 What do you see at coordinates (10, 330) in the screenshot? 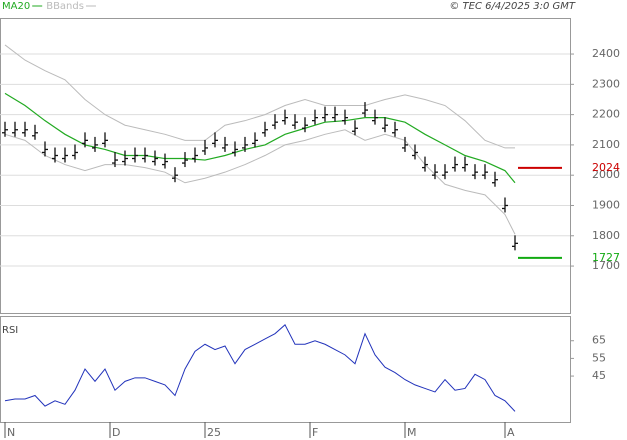
I see `rsi-title: RSI` at bounding box center [10, 330].